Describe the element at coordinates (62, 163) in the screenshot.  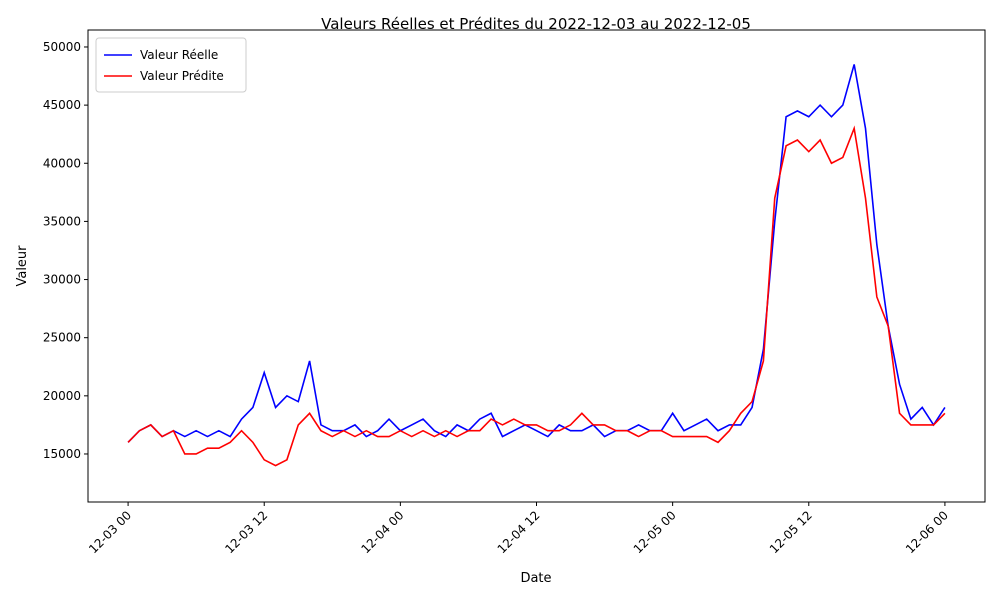
I see `y-tick-label: 40000` at that location.